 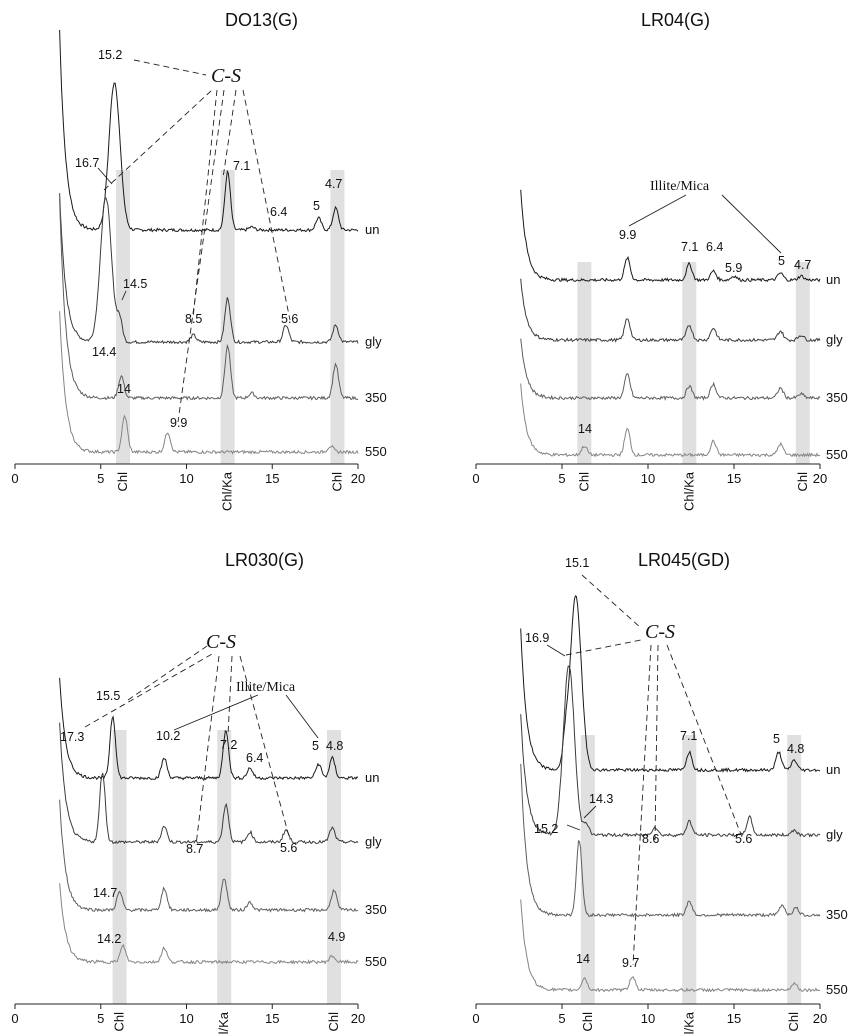 What do you see at coordinates (577, 563) in the screenshot?
I see `peak-label: 15.1` at bounding box center [577, 563].